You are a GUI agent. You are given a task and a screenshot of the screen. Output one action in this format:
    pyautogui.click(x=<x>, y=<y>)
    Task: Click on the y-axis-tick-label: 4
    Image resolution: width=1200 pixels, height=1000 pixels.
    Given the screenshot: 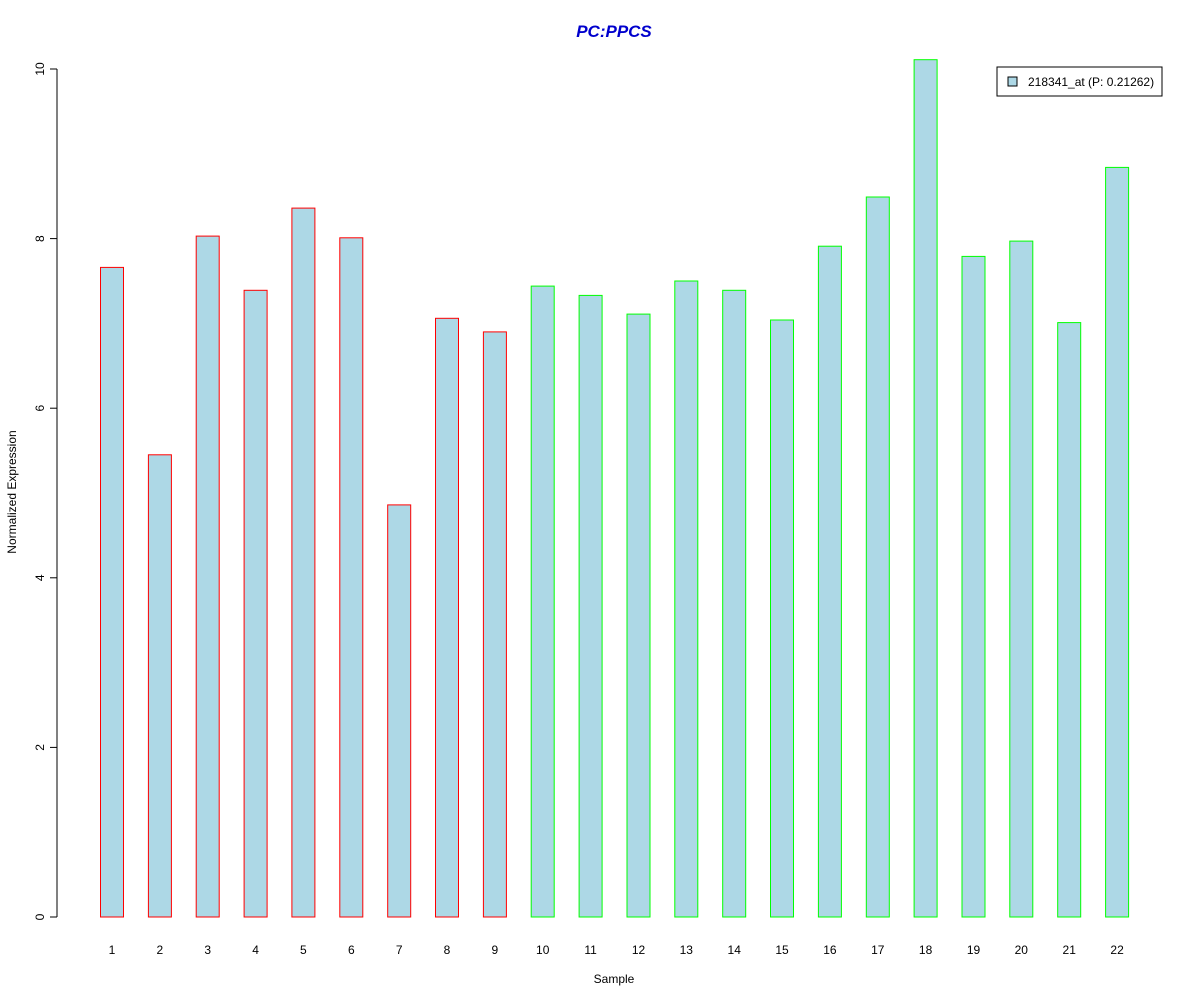 What is the action you would take?
    pyautogui.click(x=40, y=577)
    